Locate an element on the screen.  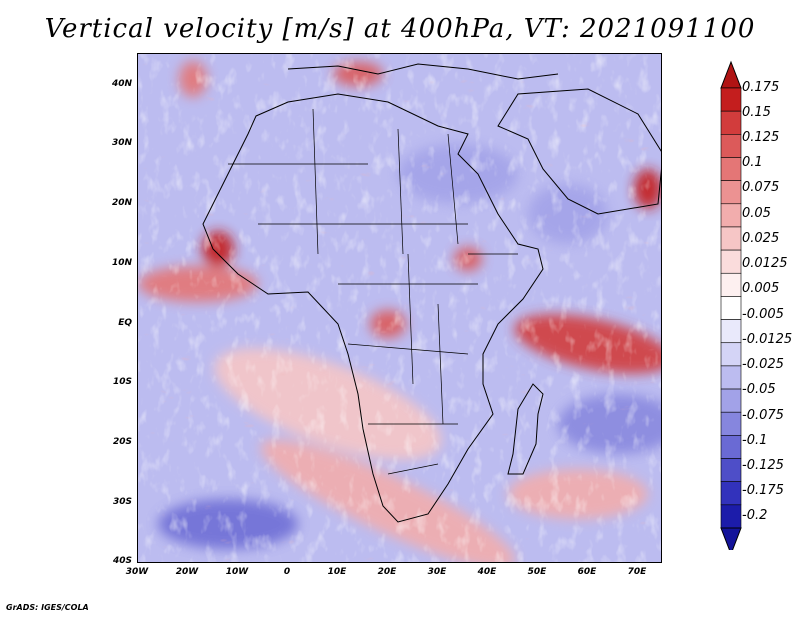
colorbar-label: 0.175 is located at coordinates (761, 87).